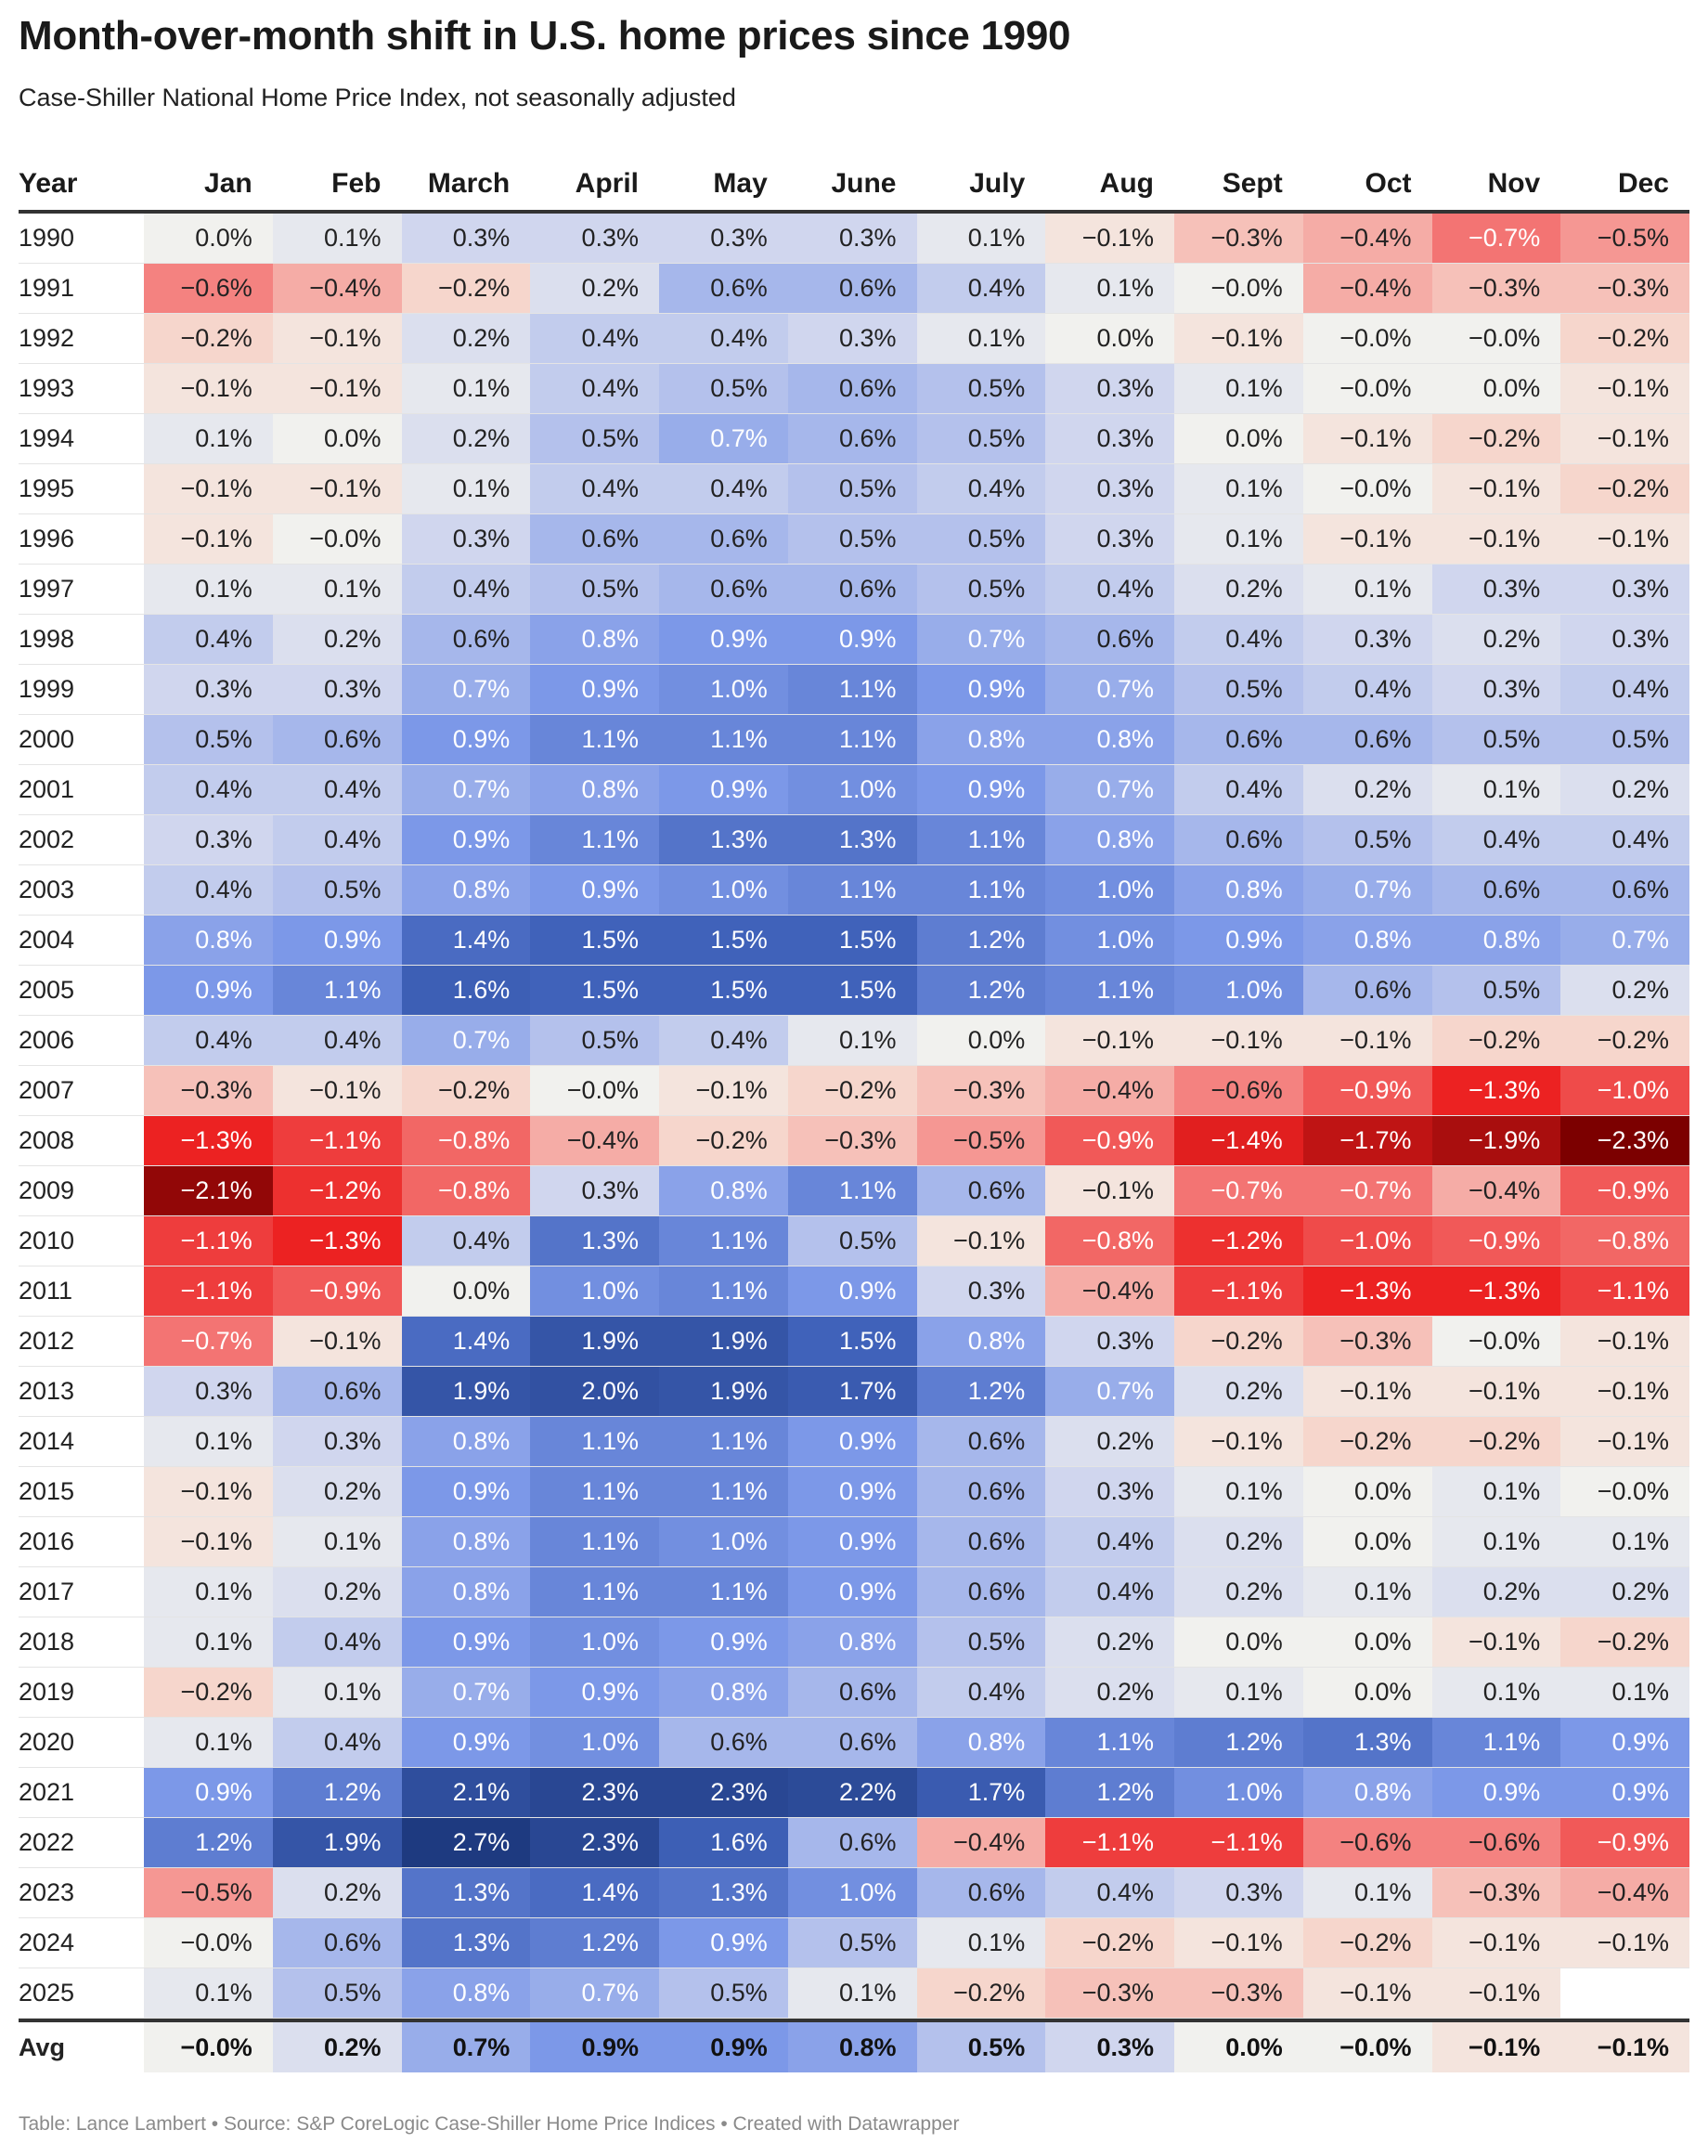  I want to click on heatmap-cell: 1.3%, so click(852, 839).